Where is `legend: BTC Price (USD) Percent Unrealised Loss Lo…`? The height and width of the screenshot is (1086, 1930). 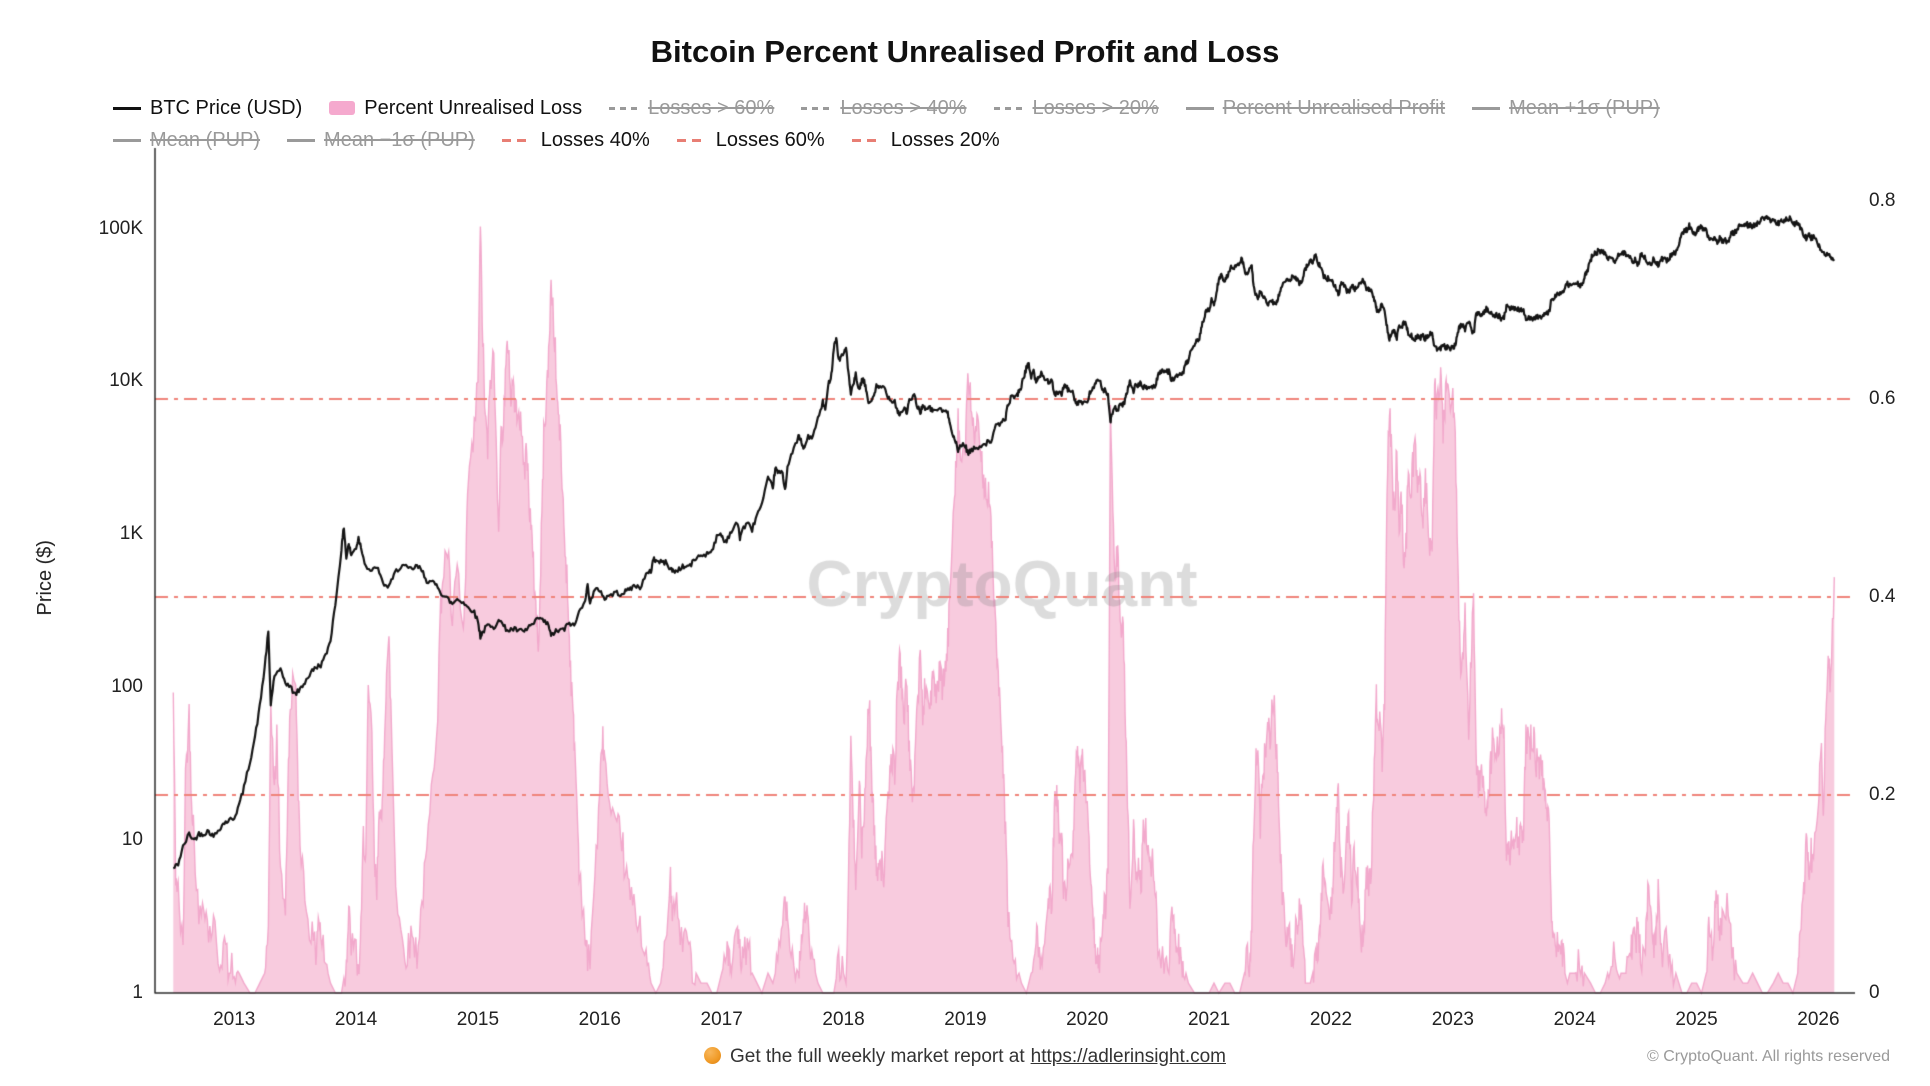
legend: BTC Price (USD) Percent Unrealised Loss Lo… is located at coordinates (1003, 124).